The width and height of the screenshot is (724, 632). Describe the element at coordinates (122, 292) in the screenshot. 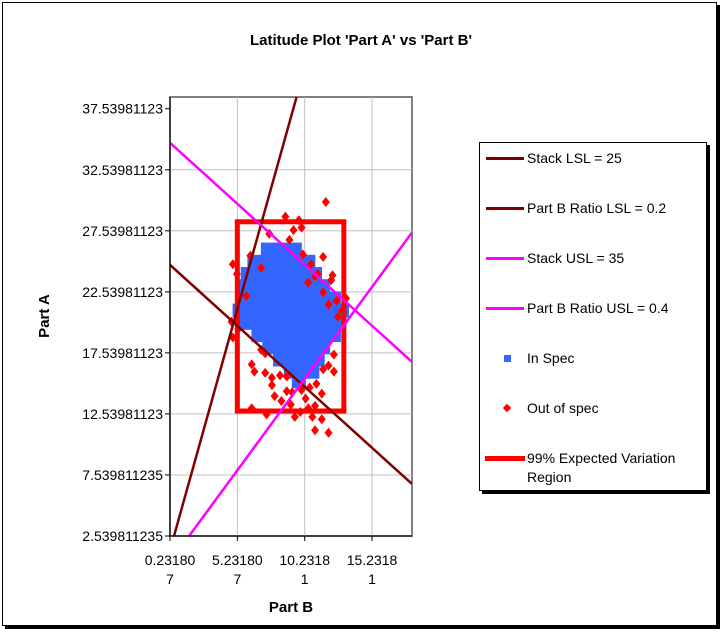

I see `y-tick-label: 22.53981123` at that location.